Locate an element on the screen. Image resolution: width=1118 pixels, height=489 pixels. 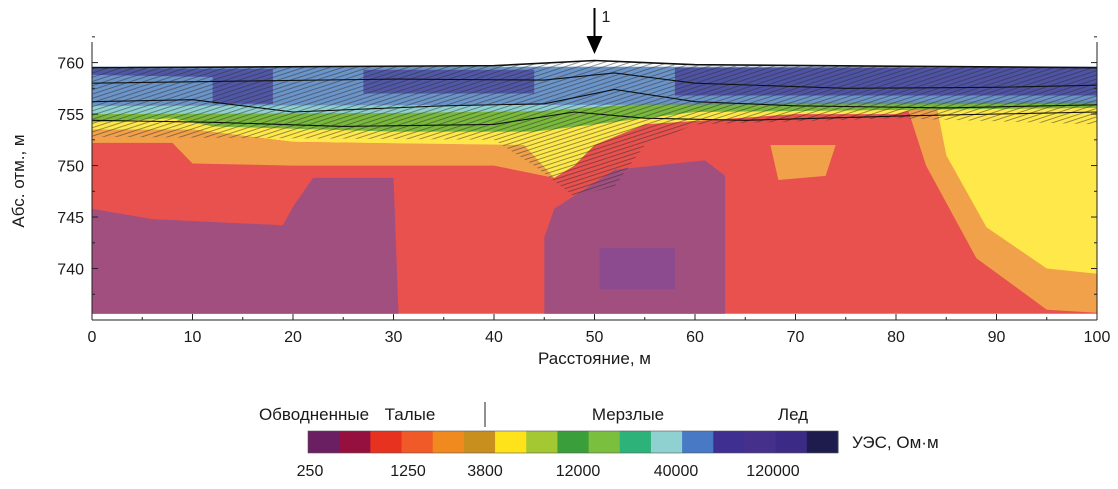
layer-orange is located at coordinates (323, 153).